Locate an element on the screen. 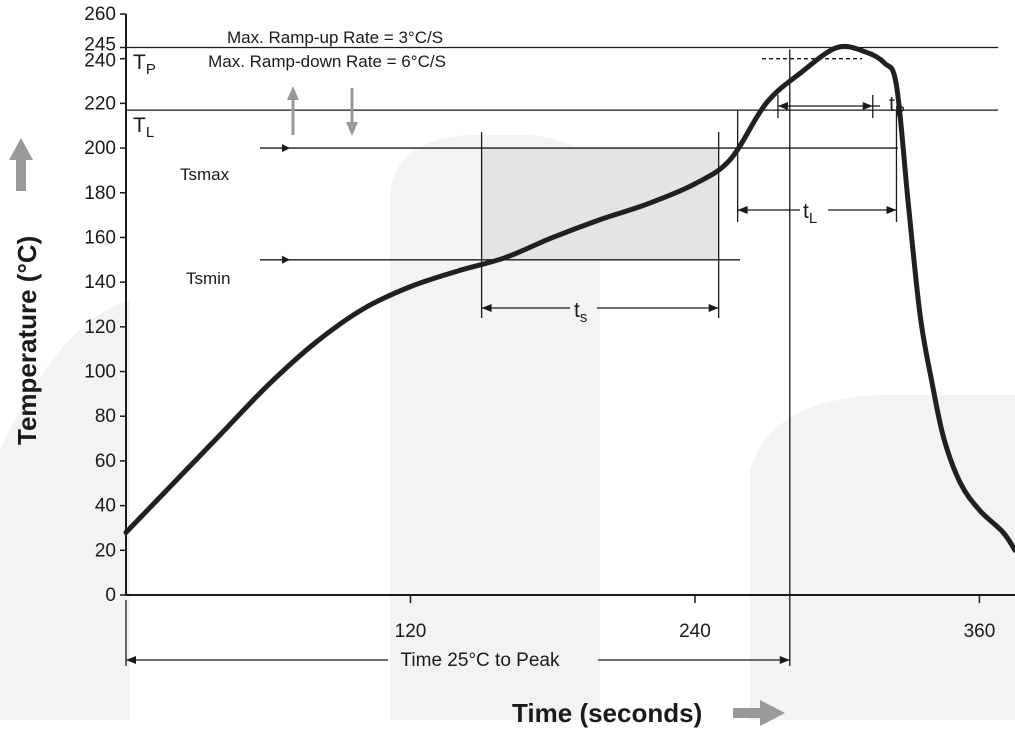 The image size is (1015, 730). y-tick-label: 20 is located at coordinates (105, 550).